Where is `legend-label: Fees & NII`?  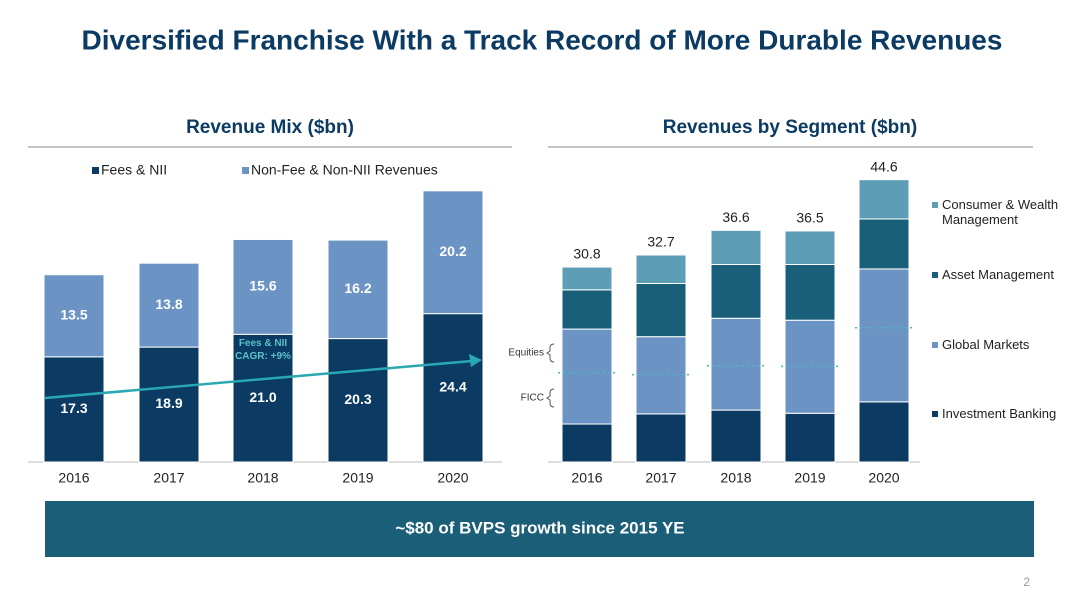
legend-label: Fees & NII is located at coordinates (134, 170).